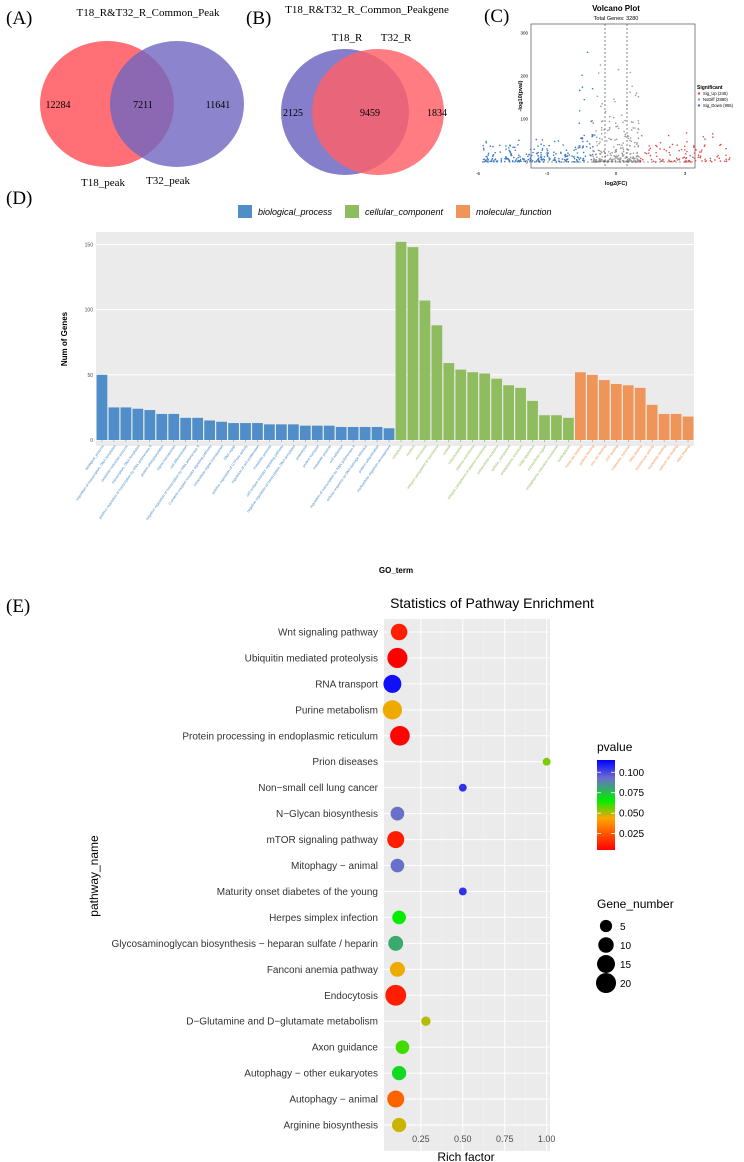 The width and height of the screenshot is (744, 1162). What do you see at coordinates (410, 450) in the screenshot?
I see `go-xtick-label: nucleus` at bounding box center [410, 450].